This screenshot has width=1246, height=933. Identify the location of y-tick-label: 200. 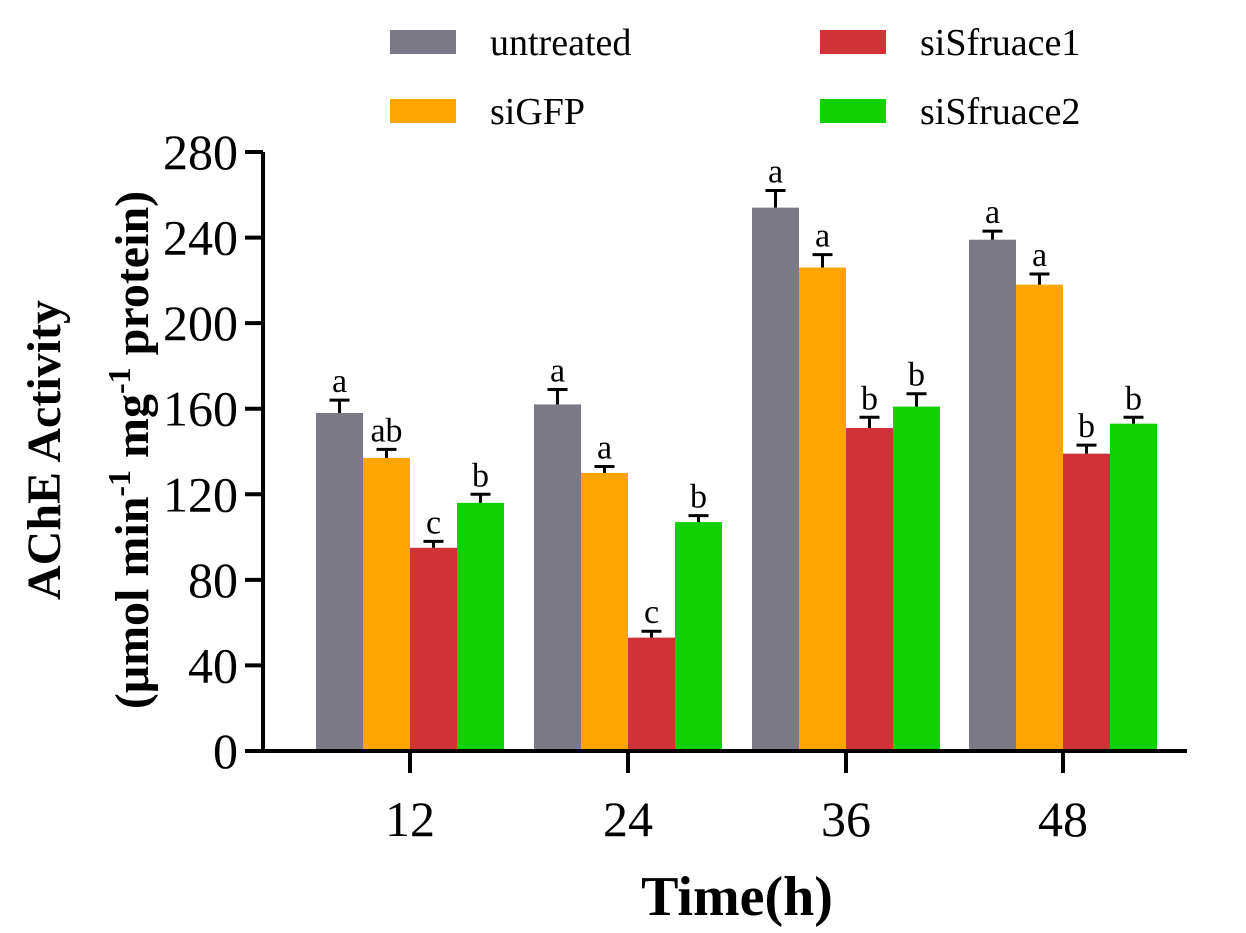
(200, 323).